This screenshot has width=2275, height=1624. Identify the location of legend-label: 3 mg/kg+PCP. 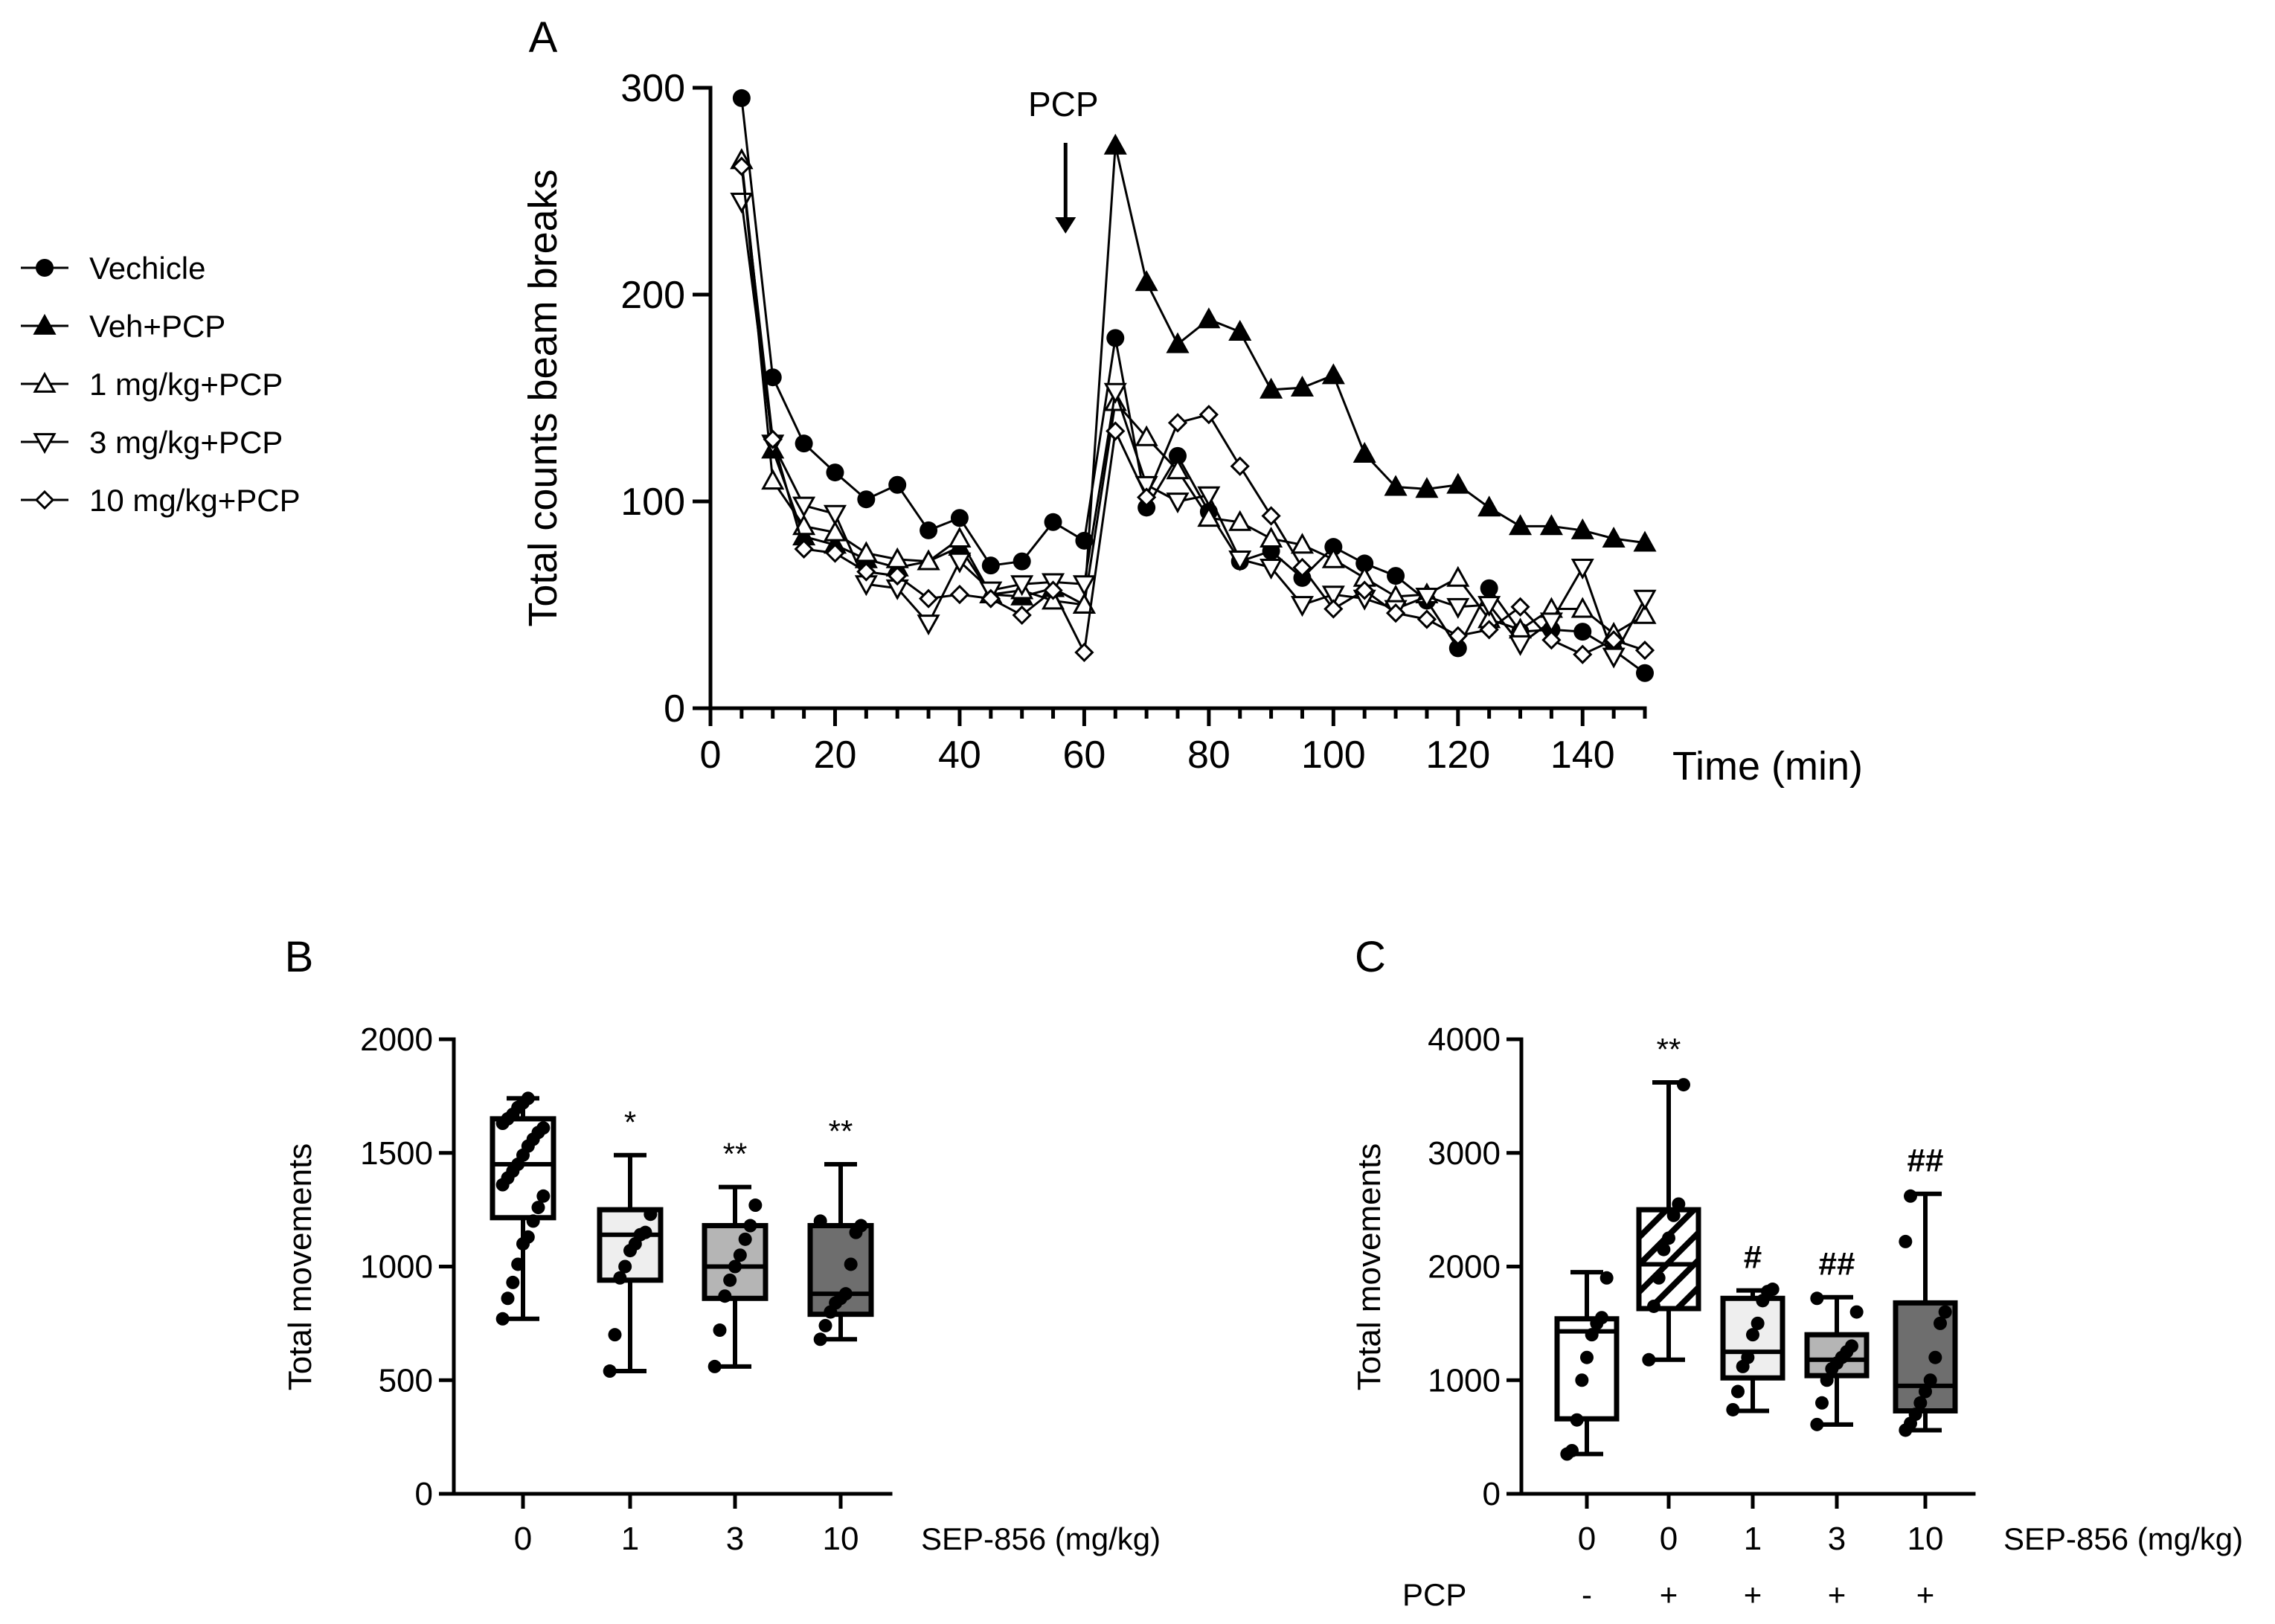
(186, 443).